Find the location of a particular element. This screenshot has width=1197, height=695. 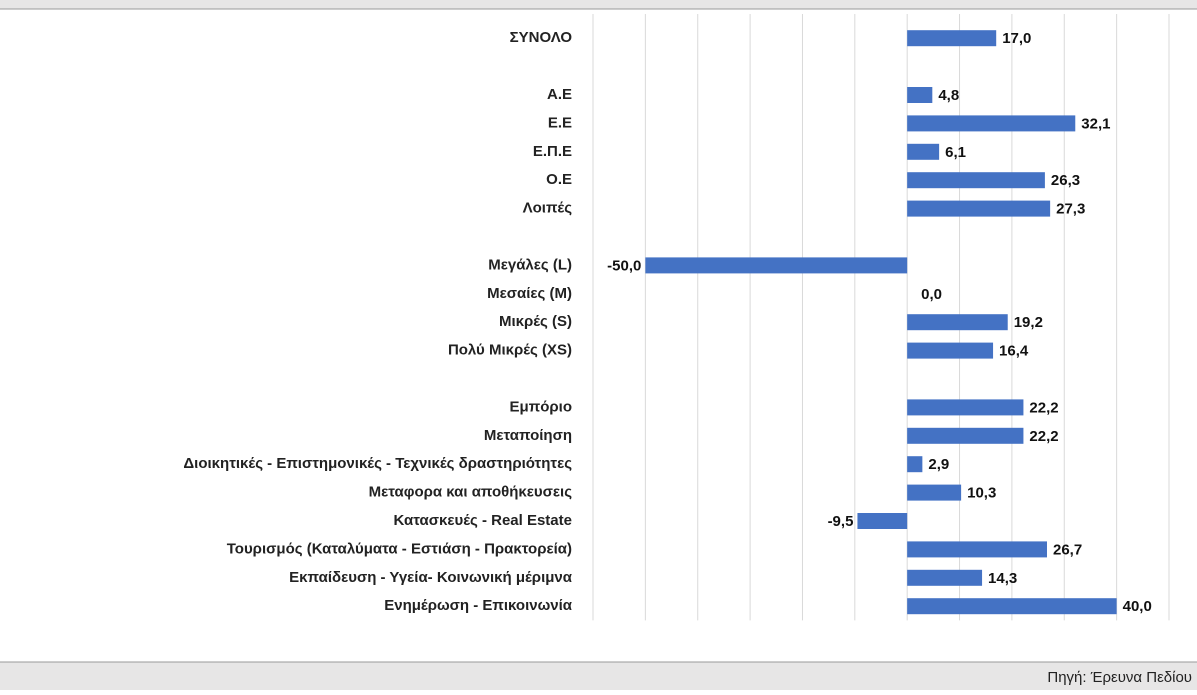

category-label: Ο.Ε is located at coordinates (559, 179).